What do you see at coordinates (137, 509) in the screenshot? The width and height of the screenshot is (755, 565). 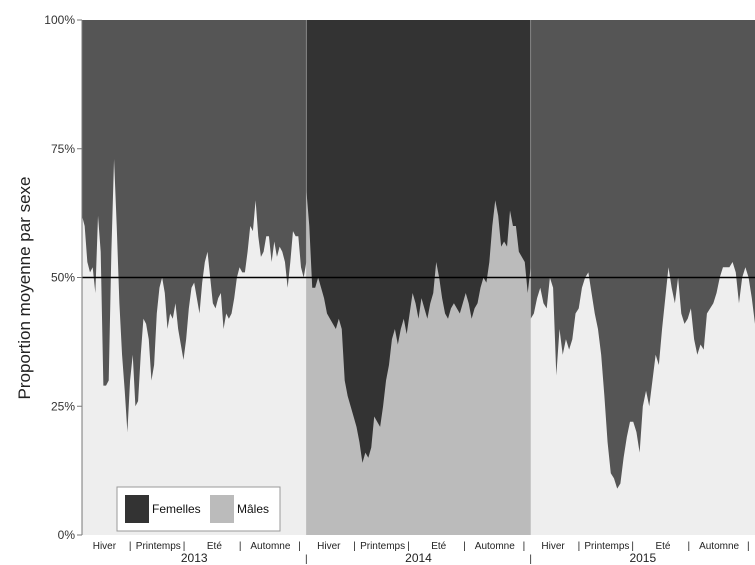 I see `legend-swatch-femelles` at bounding box center [137, 509].